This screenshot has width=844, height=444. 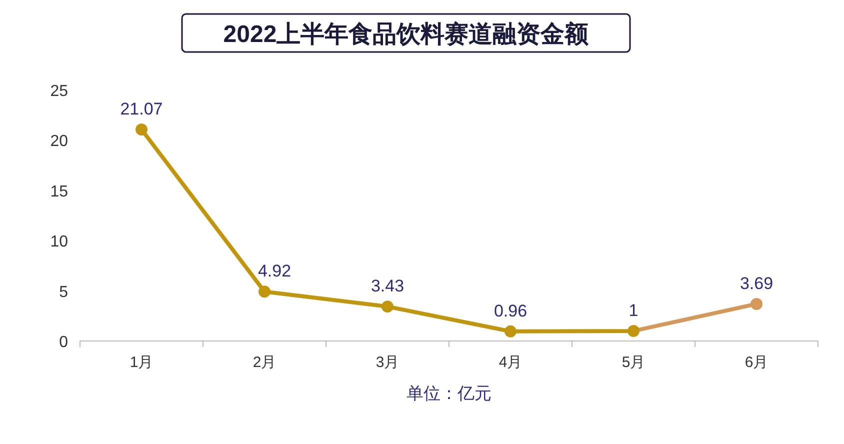 What do you see at coordinates (449, 393) in the screenshot?
I see `x-axis-title: 单位：亿元` at bounding box center [449, 393].